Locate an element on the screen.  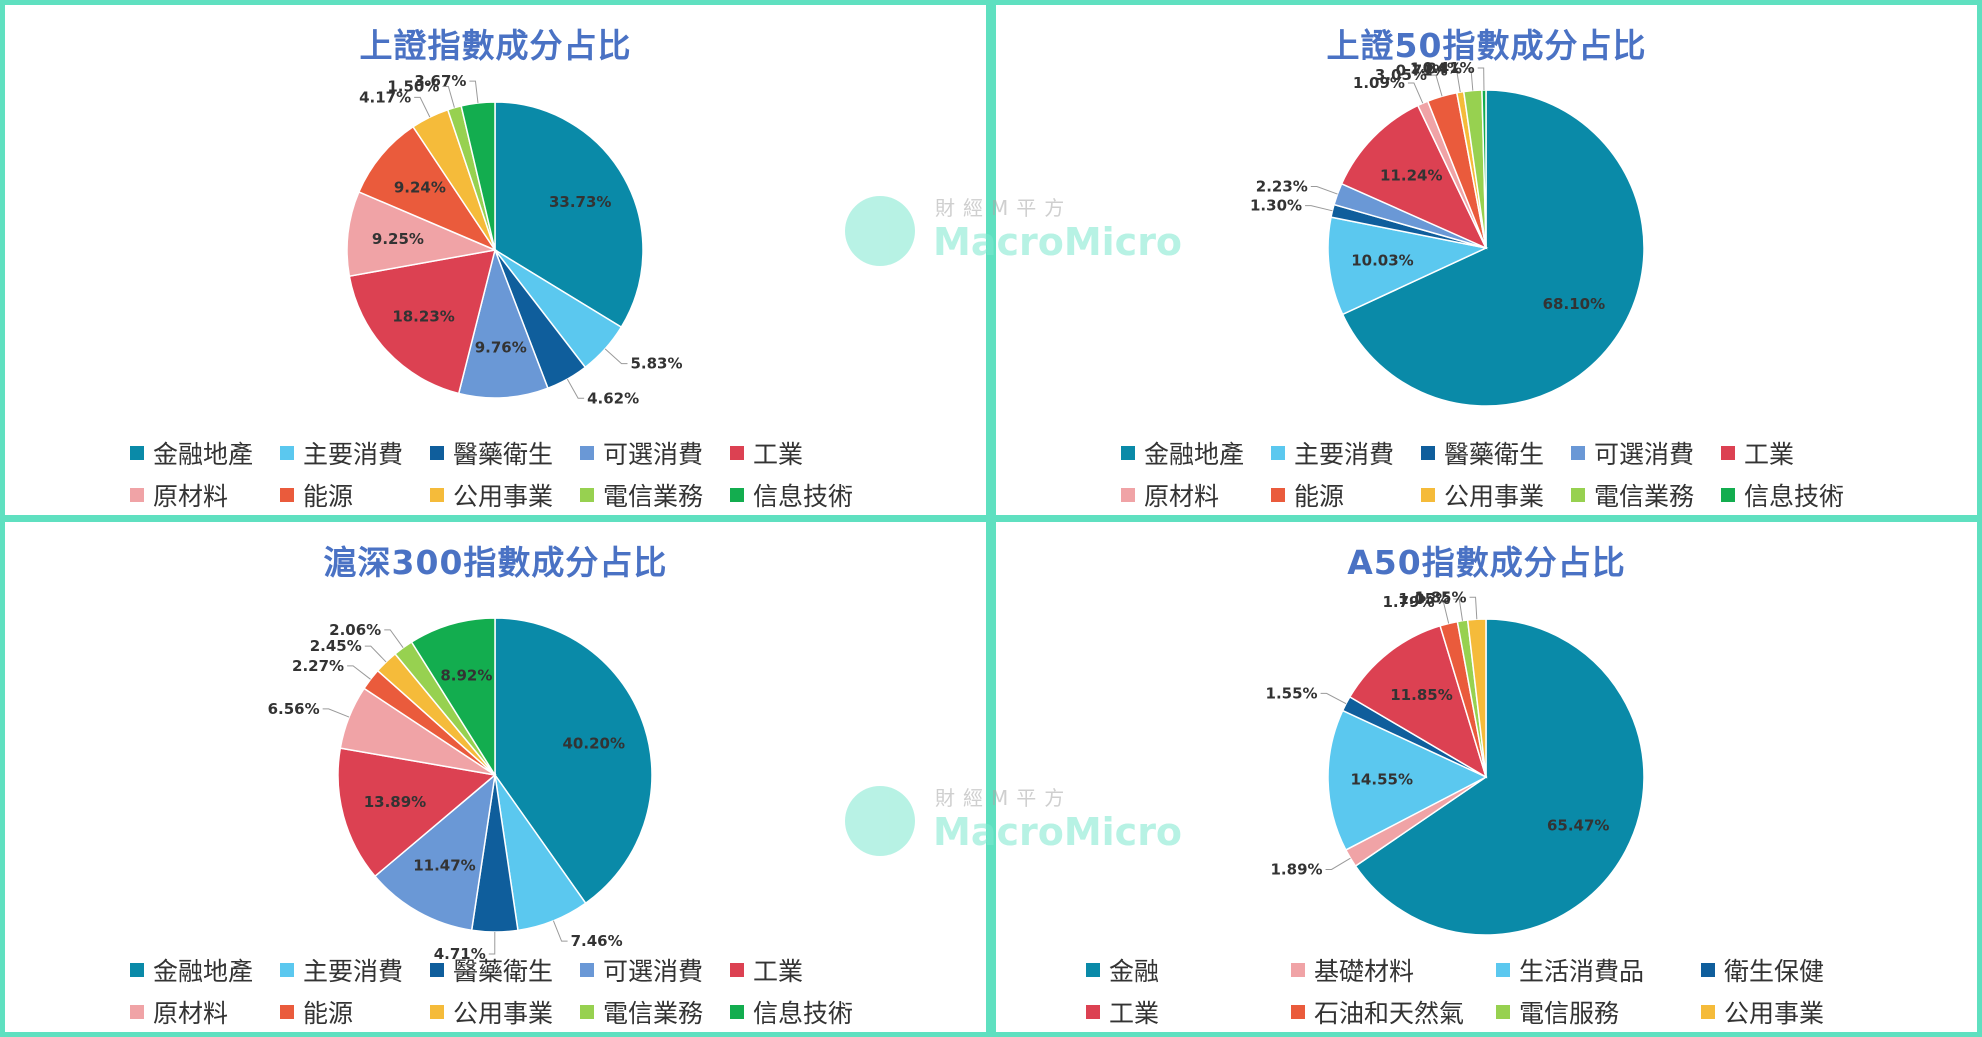
data-label: 11.24% is located at coordinates (1411, 175).